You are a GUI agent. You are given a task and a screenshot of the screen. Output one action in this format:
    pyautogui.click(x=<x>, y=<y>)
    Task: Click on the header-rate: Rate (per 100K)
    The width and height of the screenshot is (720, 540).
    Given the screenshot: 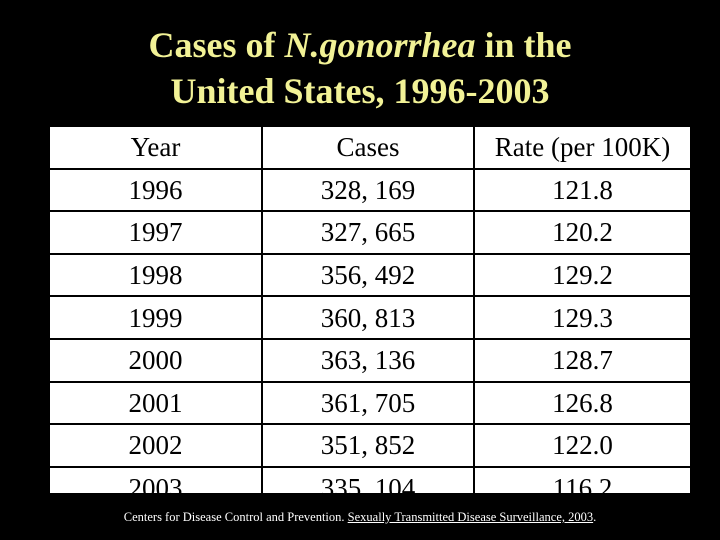 What is the action you would take?
    pyautogui.click(x=581, y=148)
    